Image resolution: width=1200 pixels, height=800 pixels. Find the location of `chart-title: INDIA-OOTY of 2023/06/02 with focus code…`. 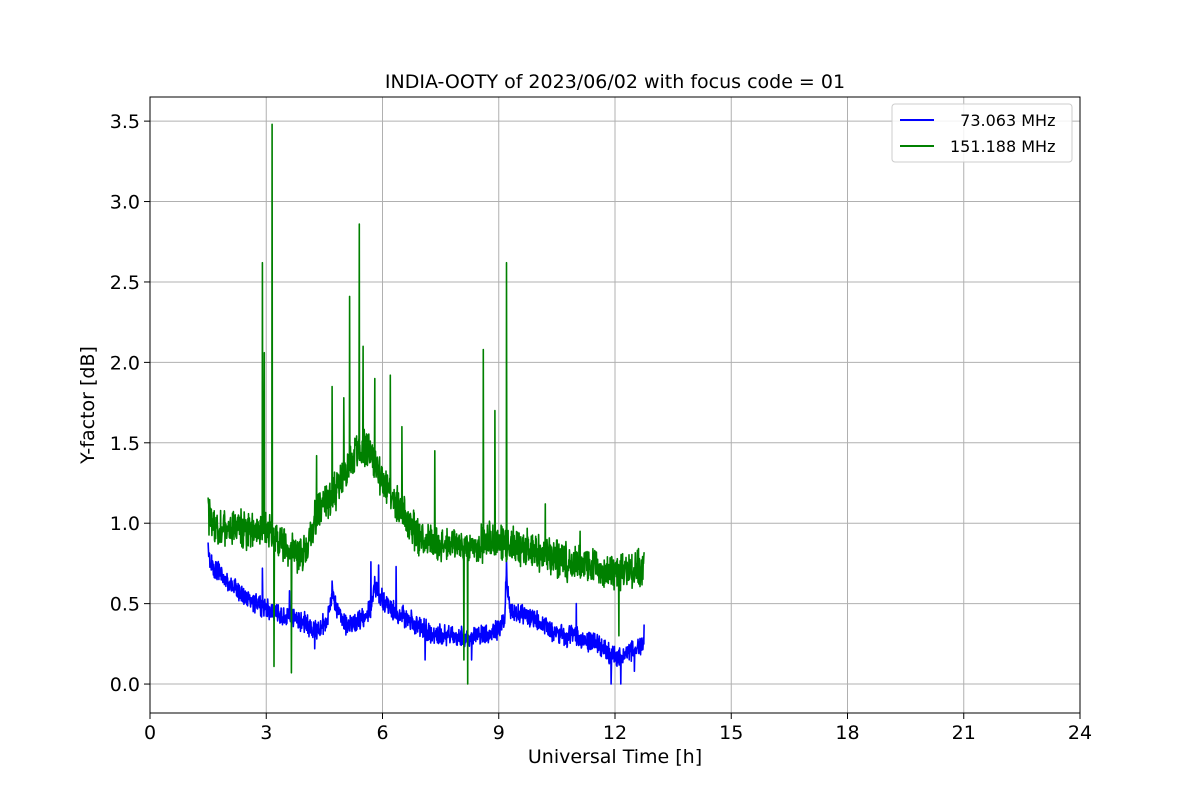

chart-title: INDIA-OOTY of 2023/06/02 with focus code… is located at coordinates (615, 82).